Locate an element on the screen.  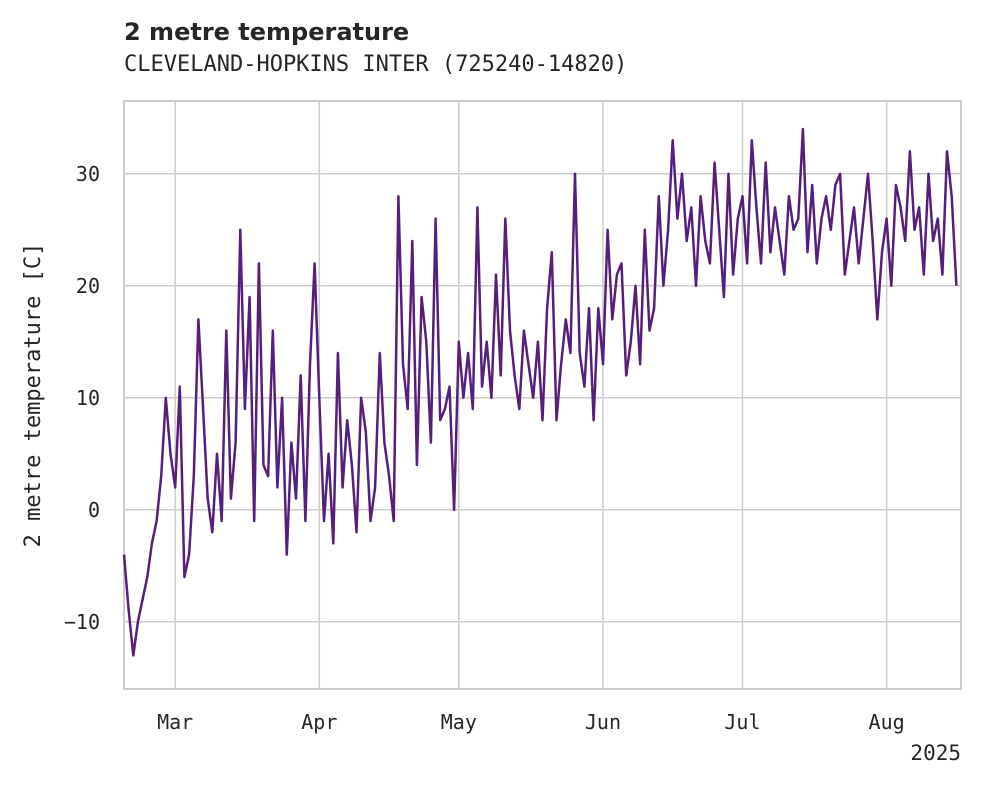
x-tick-label: Apr is located at coordinates (319, 722).